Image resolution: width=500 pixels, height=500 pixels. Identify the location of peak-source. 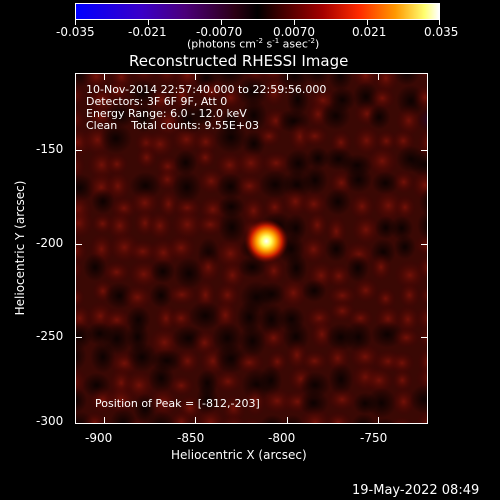
(266, 241).